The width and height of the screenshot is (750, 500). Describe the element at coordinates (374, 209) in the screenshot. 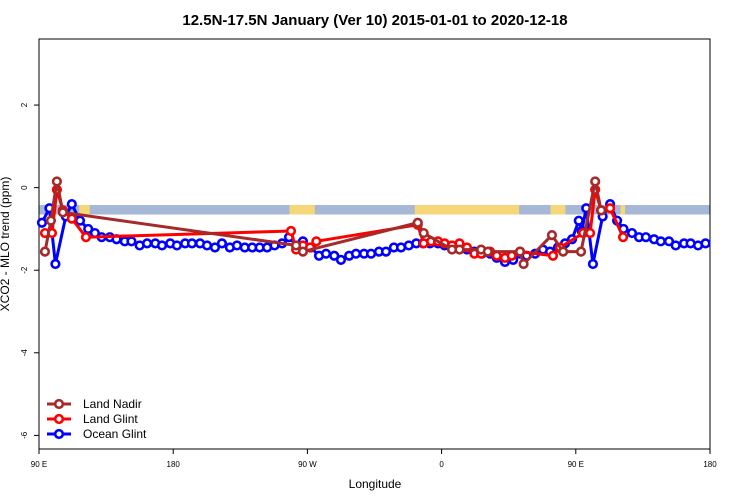

I see `ocean-band` at that location.